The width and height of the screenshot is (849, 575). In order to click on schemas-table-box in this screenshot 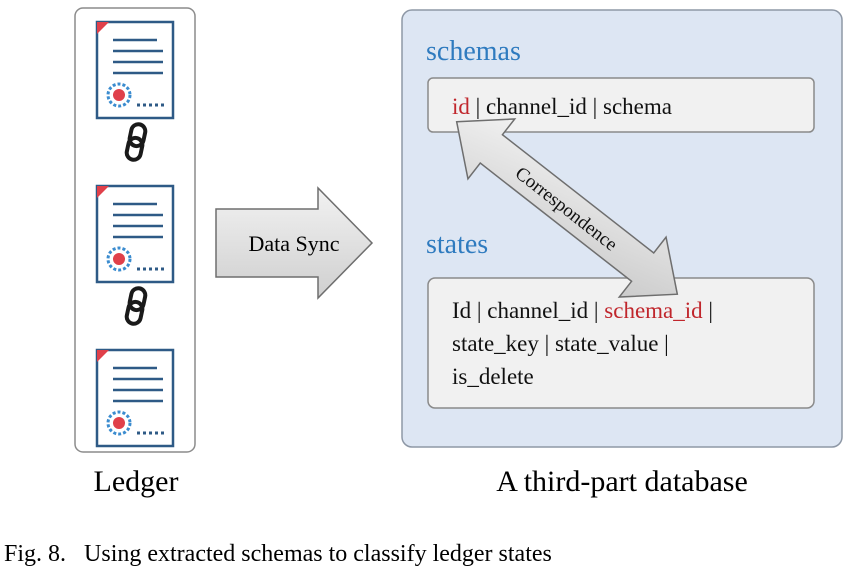, I will do `click(621, 105)`.